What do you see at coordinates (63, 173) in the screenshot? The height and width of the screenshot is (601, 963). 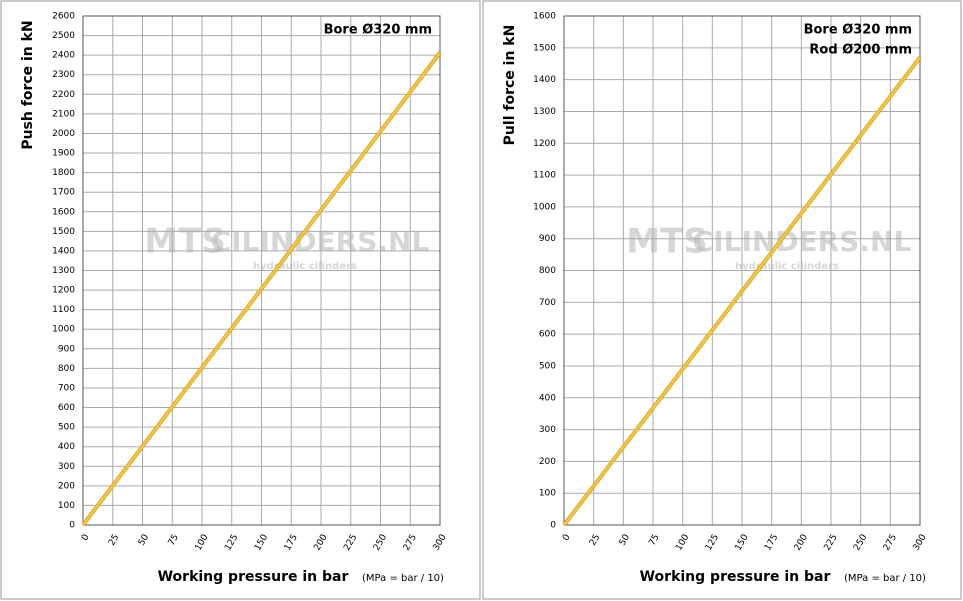 I see `y-tick-label: 1800` at bounding box center [63, 173].